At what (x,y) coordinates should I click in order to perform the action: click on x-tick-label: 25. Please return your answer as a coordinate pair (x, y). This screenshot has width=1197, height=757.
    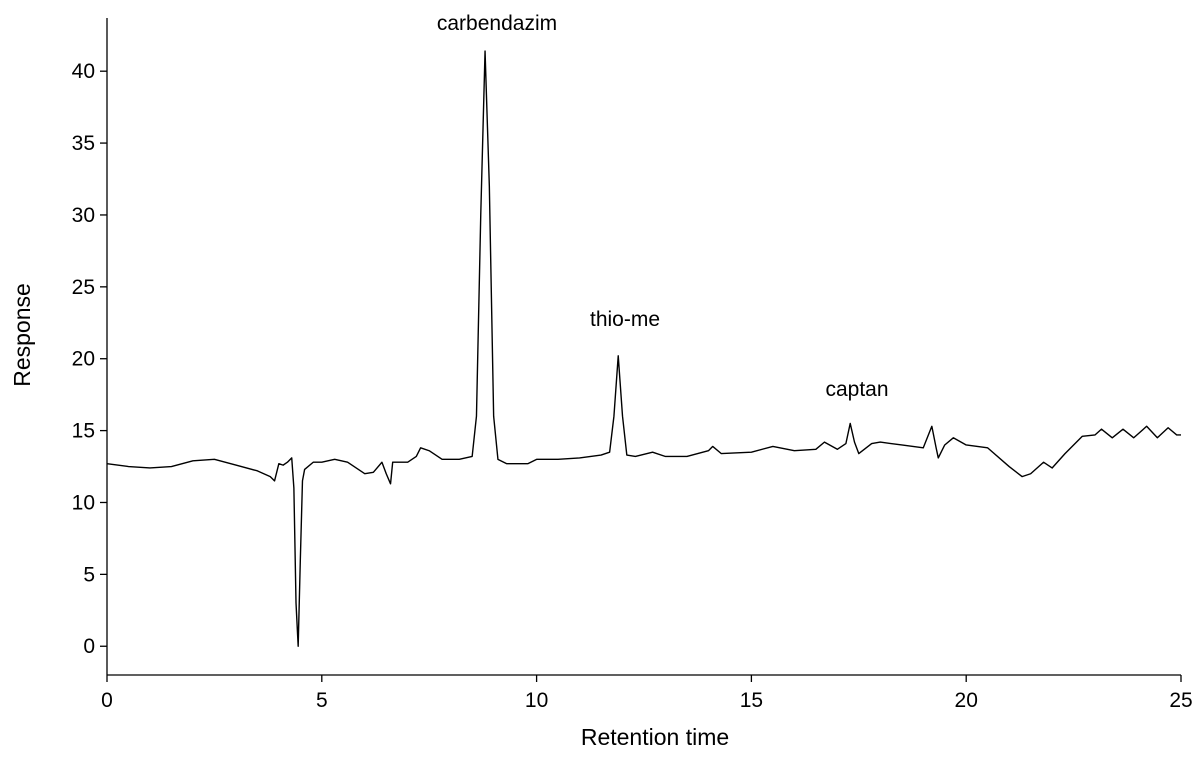
    Looking at the image, I should click on (1180, 700).